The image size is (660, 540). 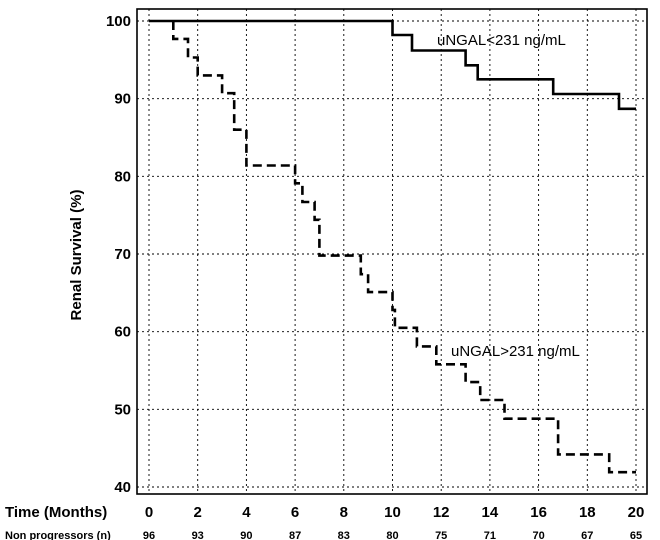 What do you see at coordinates (490, 512) in the screenshot?
I see `x-tick-label-14: 14` at bounding box center [490, 512].